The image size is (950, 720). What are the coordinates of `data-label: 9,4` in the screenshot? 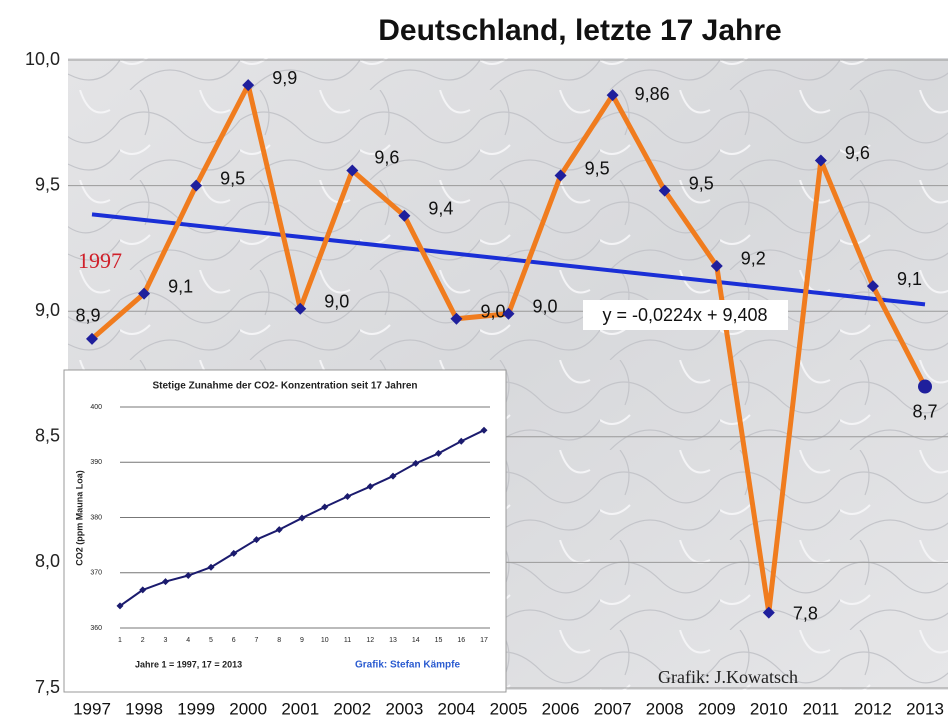 It's located at (440, 208).